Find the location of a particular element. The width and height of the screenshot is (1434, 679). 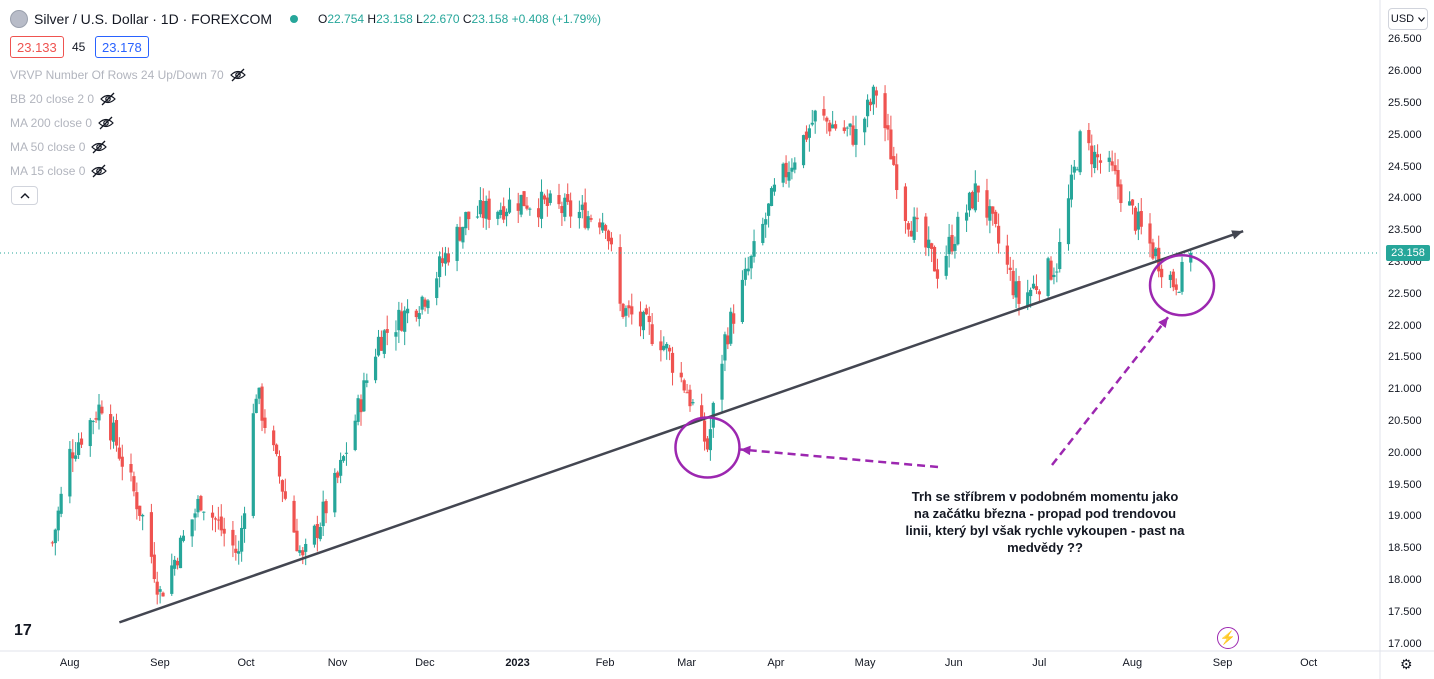

sell-price-button: 23.133 is located at coordinates (37, 47).